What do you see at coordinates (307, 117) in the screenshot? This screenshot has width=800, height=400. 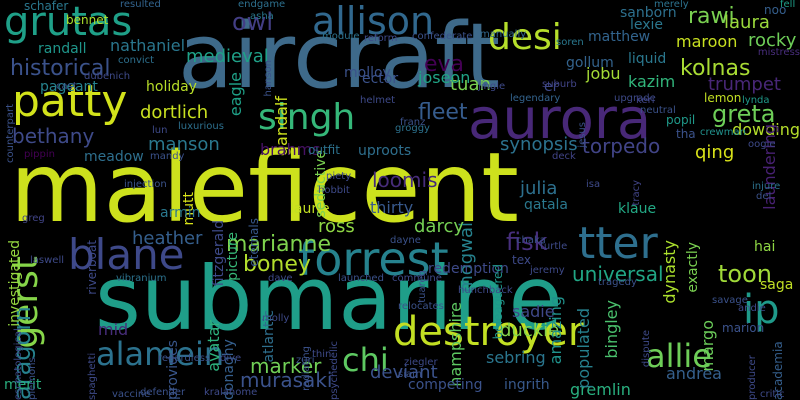 I see `word-singh: singh` at bounding box center [307, 117].